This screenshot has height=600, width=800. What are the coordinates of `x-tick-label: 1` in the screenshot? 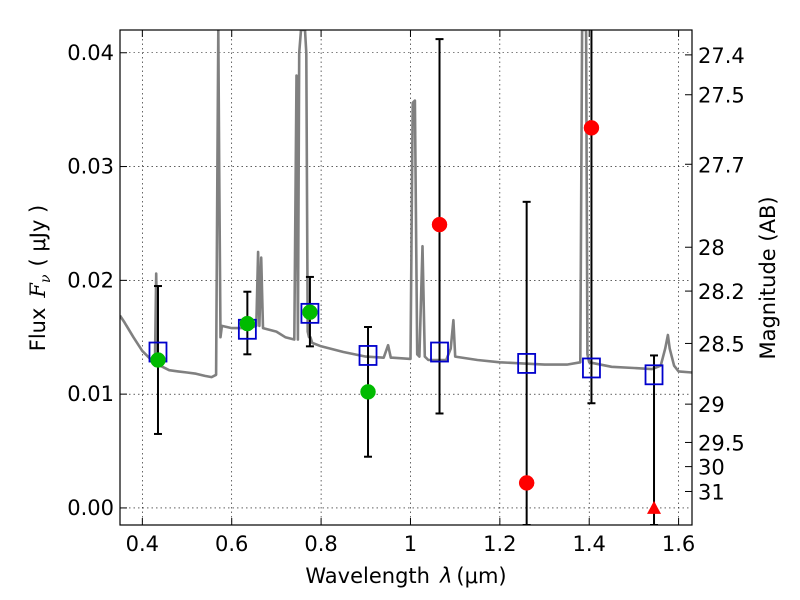 It's located at (410, 544).